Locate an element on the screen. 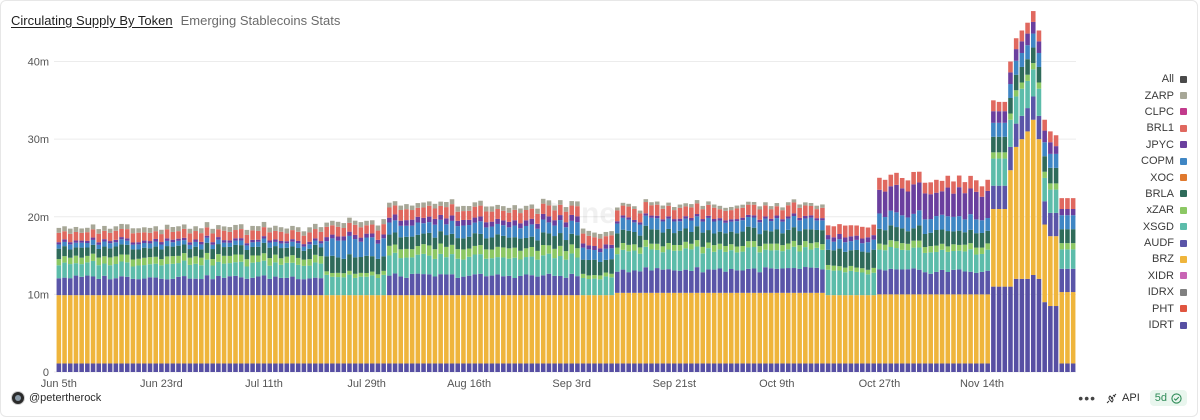  api-button: API is located at coordinates (1123, 398).